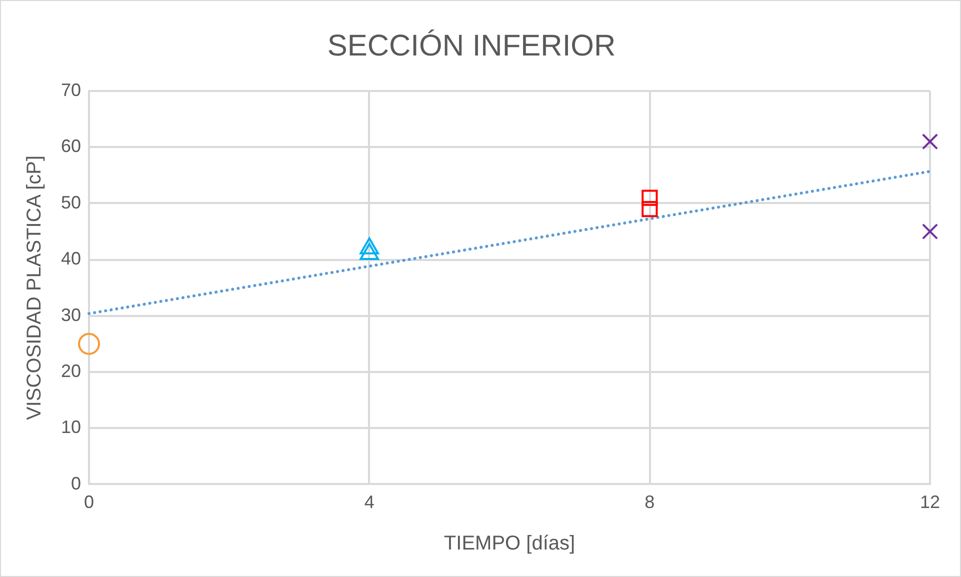 Image resolution: width=961 pixels, height=577 pixels. What do you see at coordinates (71, 258) in the screenshot?
I see `y-tick-label: 40` at bounding box center [71, 258].